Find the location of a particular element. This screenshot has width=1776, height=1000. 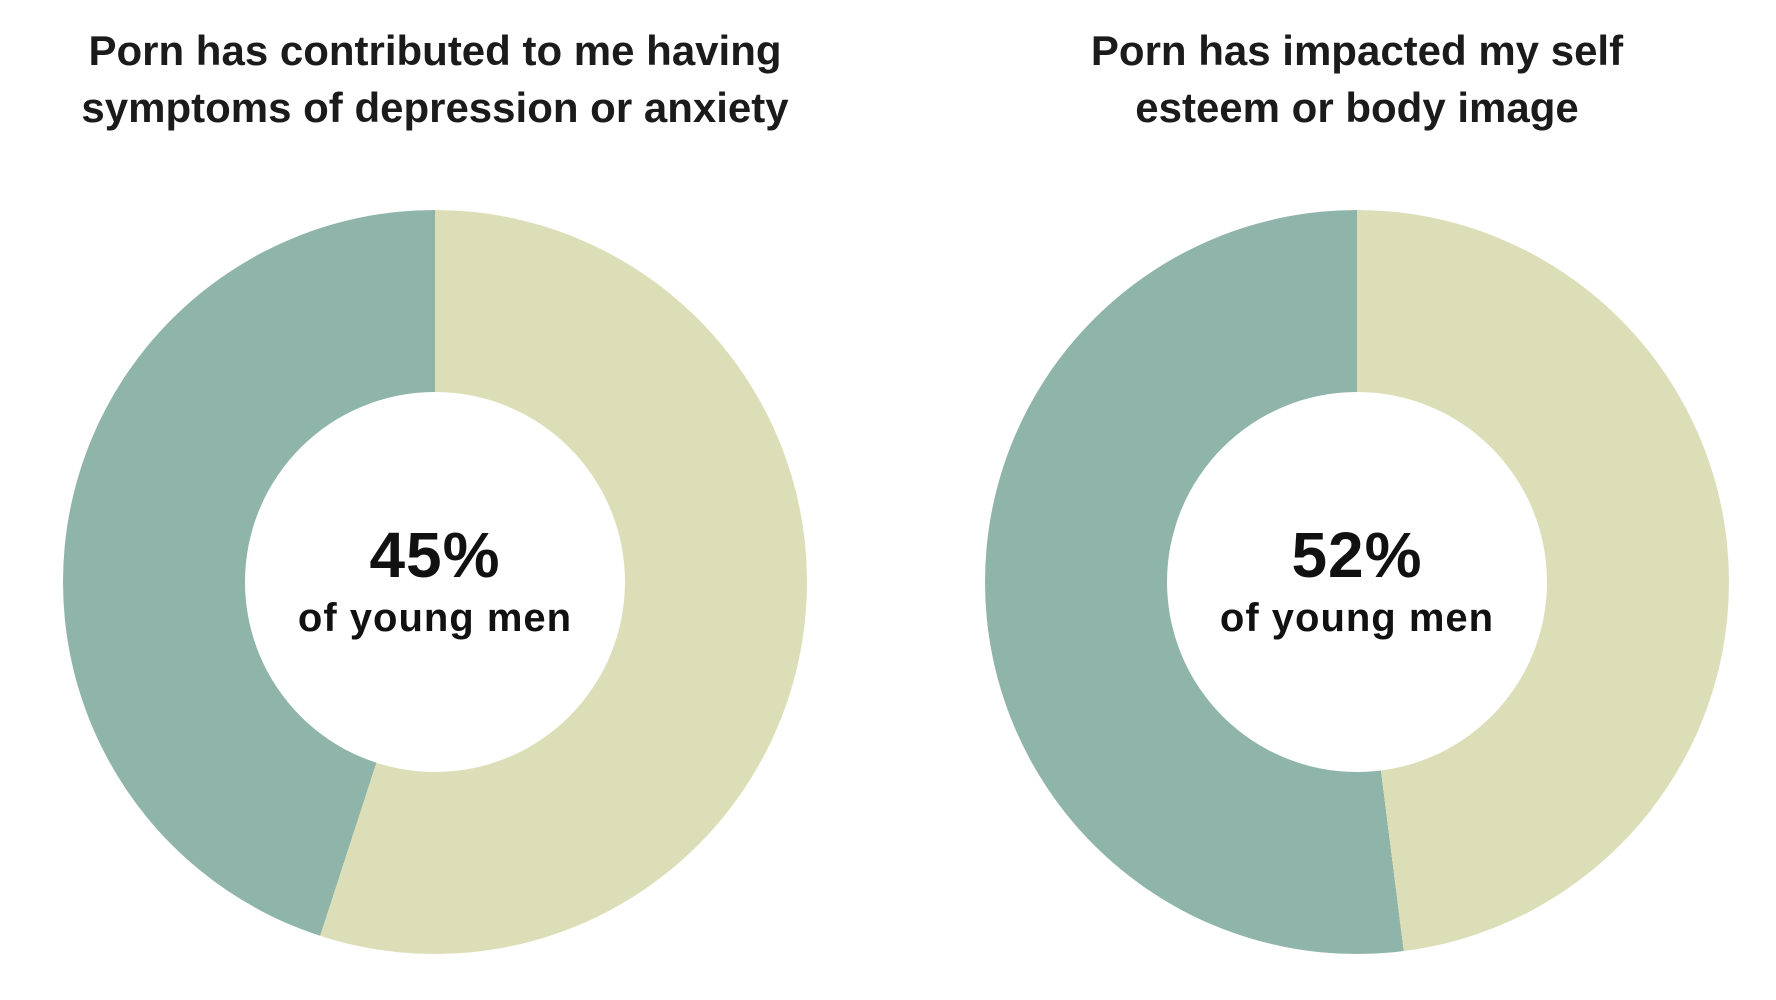

left-center-value: 45% is located at coordinates (435, 555).